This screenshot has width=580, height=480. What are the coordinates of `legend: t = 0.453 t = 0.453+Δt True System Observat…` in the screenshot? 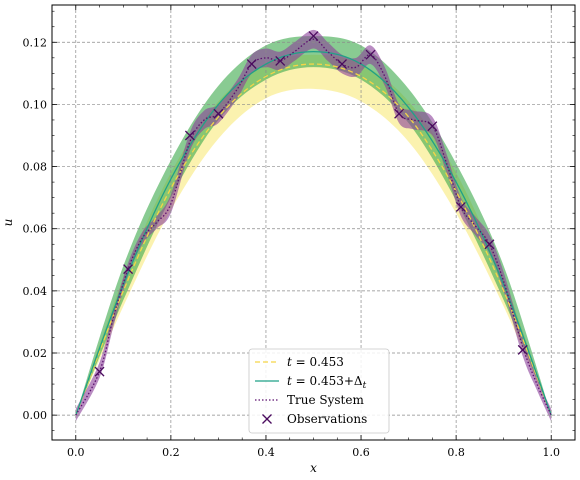 It's located at (319, 391).